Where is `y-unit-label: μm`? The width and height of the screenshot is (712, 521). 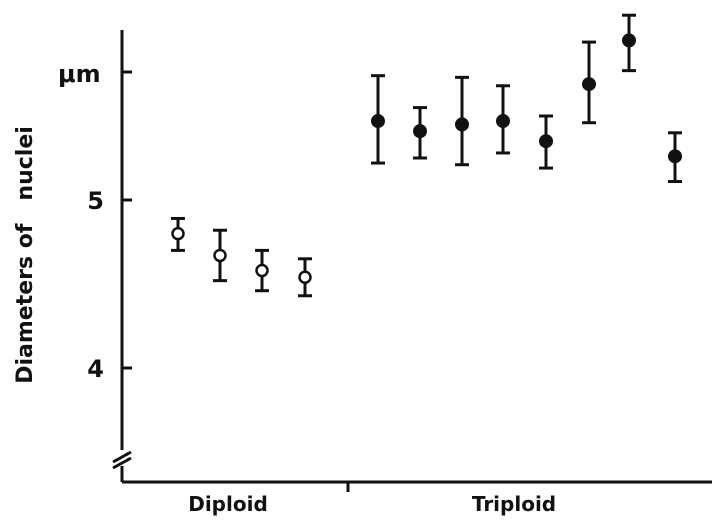
y-unit-label: μm is located at coordinates (79, 74).